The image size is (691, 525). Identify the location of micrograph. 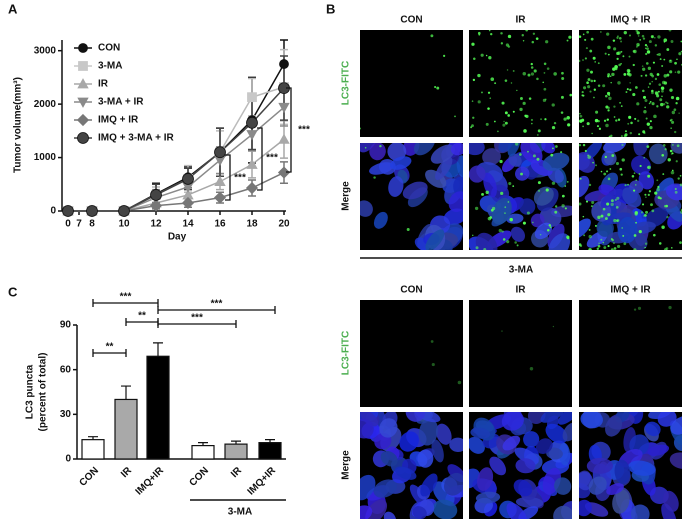
(520, 465).